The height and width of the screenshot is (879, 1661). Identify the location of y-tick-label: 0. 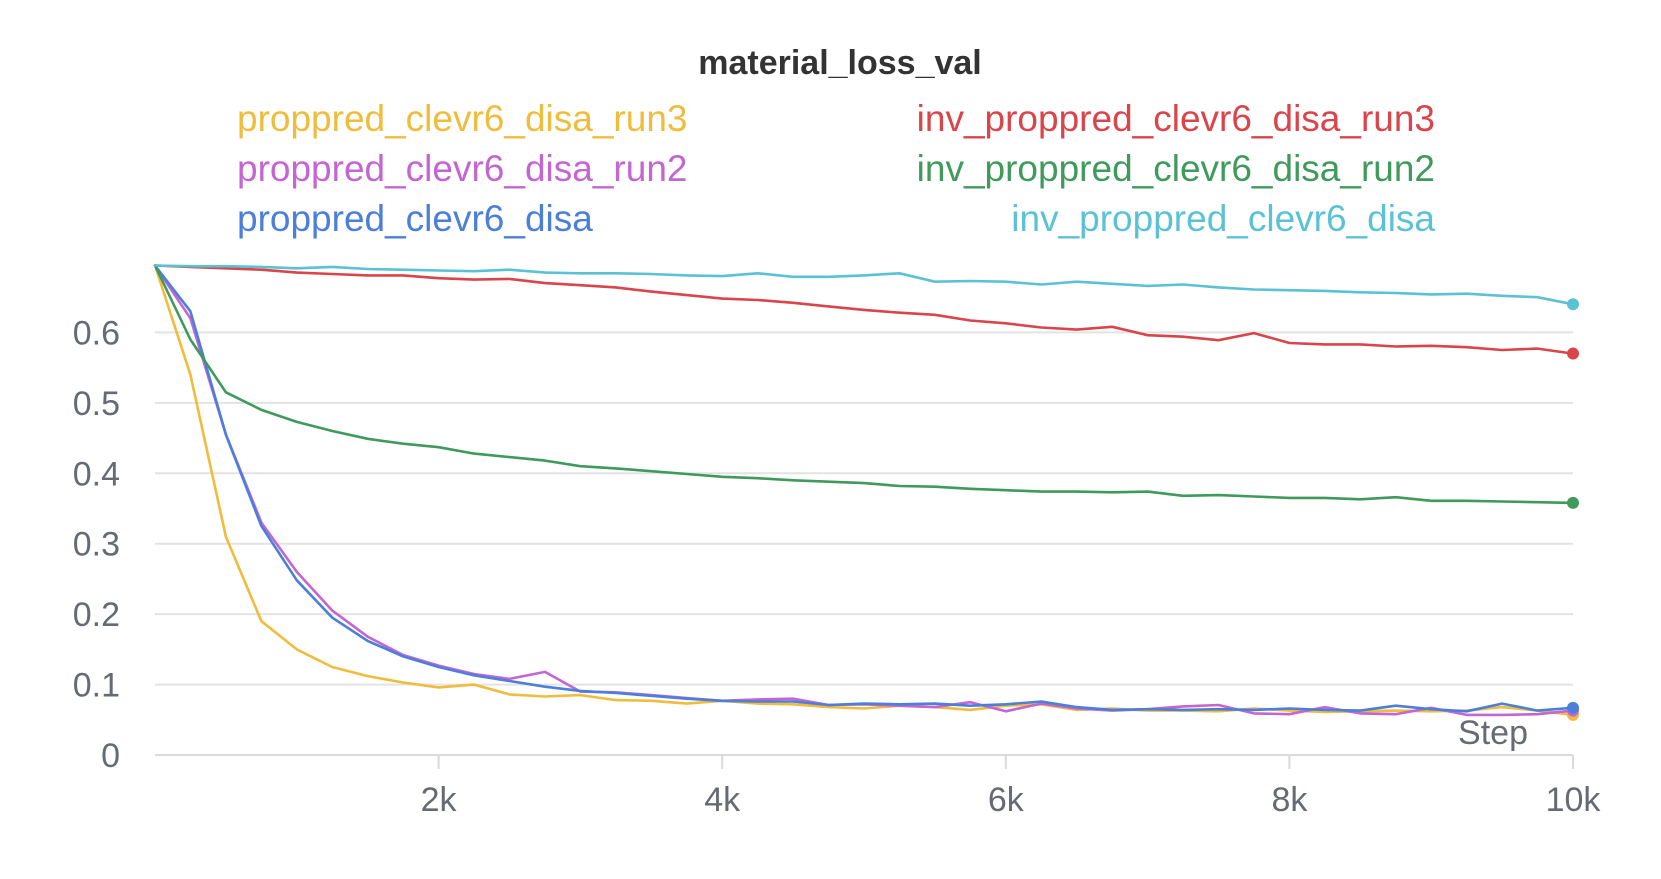
(110, 756).